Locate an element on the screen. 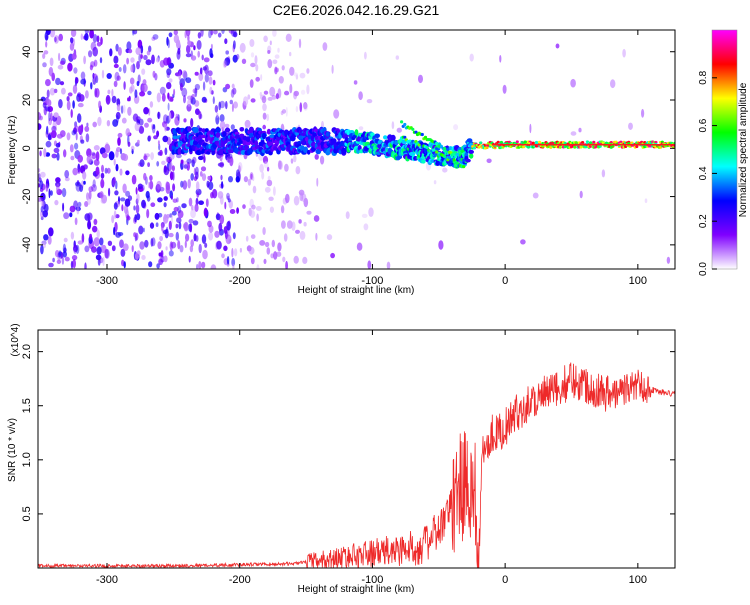 This screenshot has width=750, height=605. snr-y-tick-label: 1.0 is located at coordinates (27, 459).